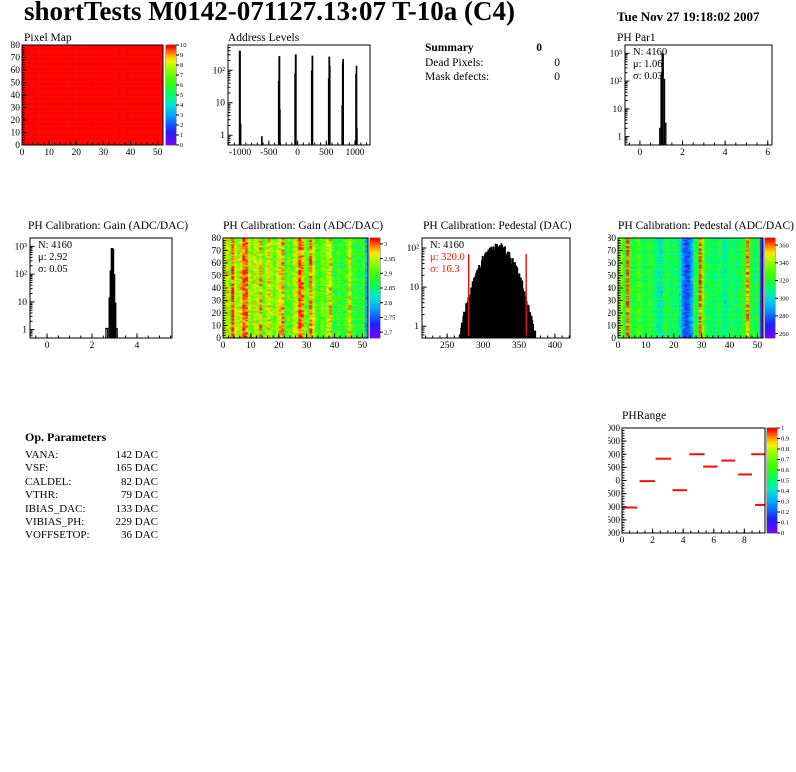 This screenshot has height=772, width=796. Describe the element at coordinates (182, 85) in the screenshot. I see `tick-label: 6` at that location.